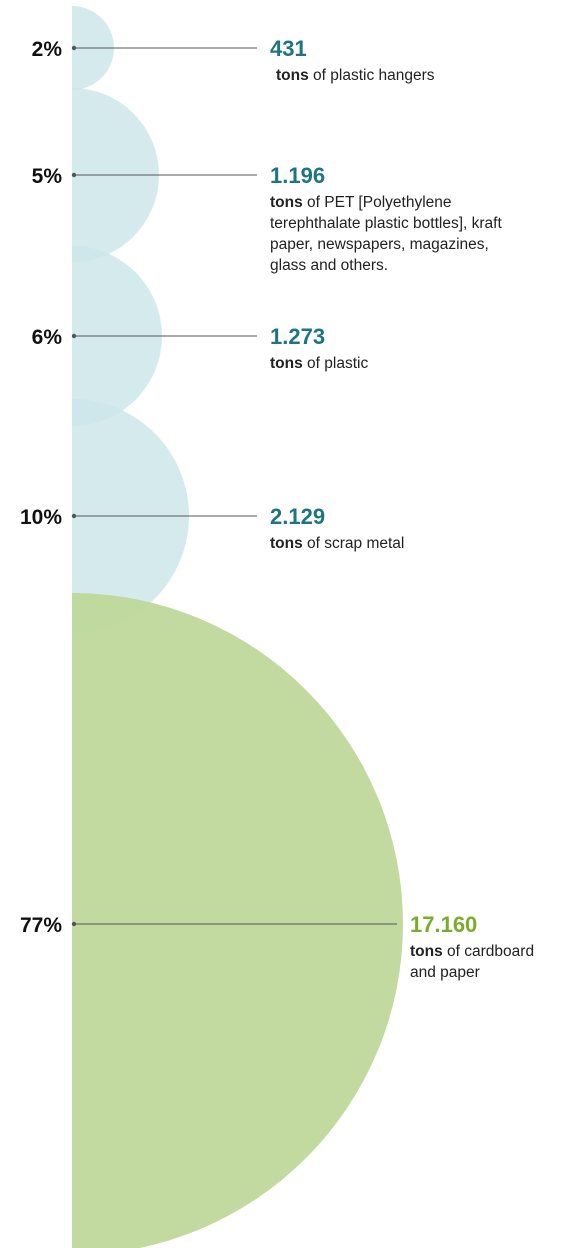 The width and height of the screenshot is (575, 1248). Describe the element at coordinates (47, 176) in the screenshot. I see `percent-label: 5%` at that location.